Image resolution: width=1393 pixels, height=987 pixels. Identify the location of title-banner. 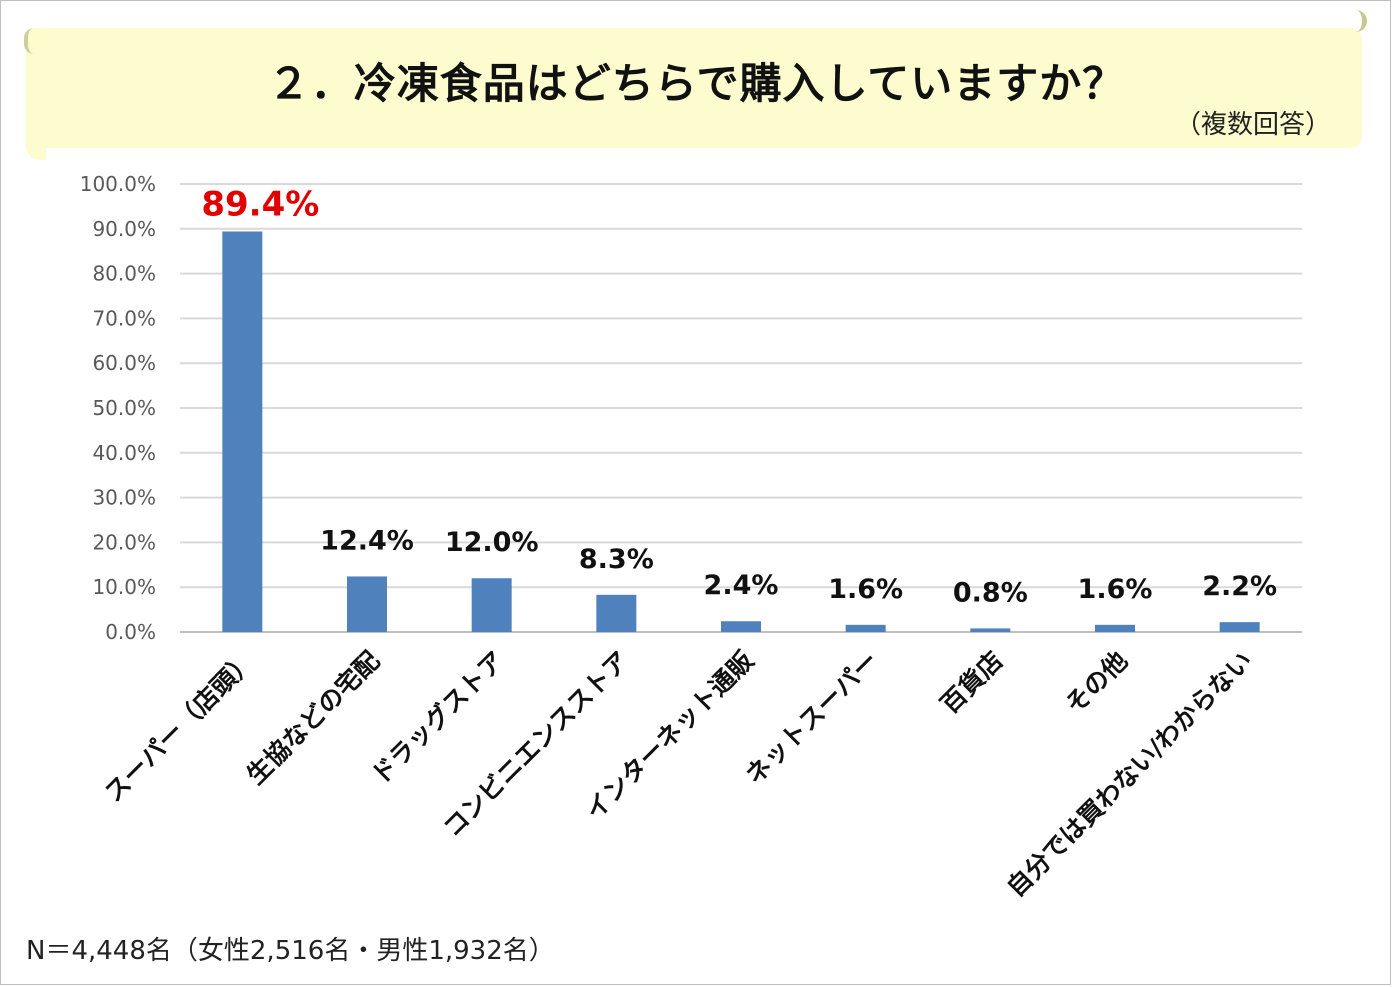
(694, 88).